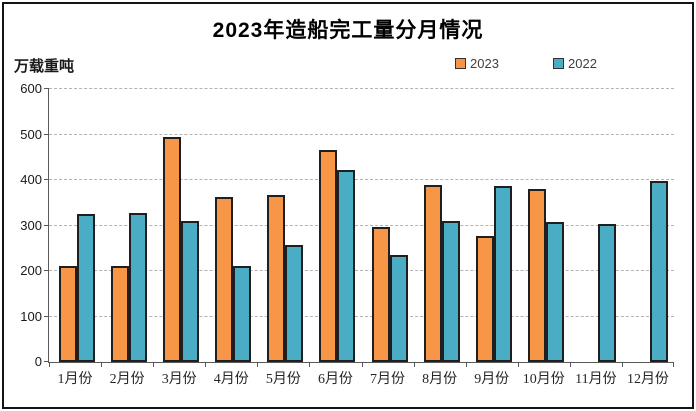 The height and width of the screenshot is (411, 696). What do you see at coordinates (242, 314) in the screenshot?
I see `bar-2022-4月份` at bounding box center [242, 314].